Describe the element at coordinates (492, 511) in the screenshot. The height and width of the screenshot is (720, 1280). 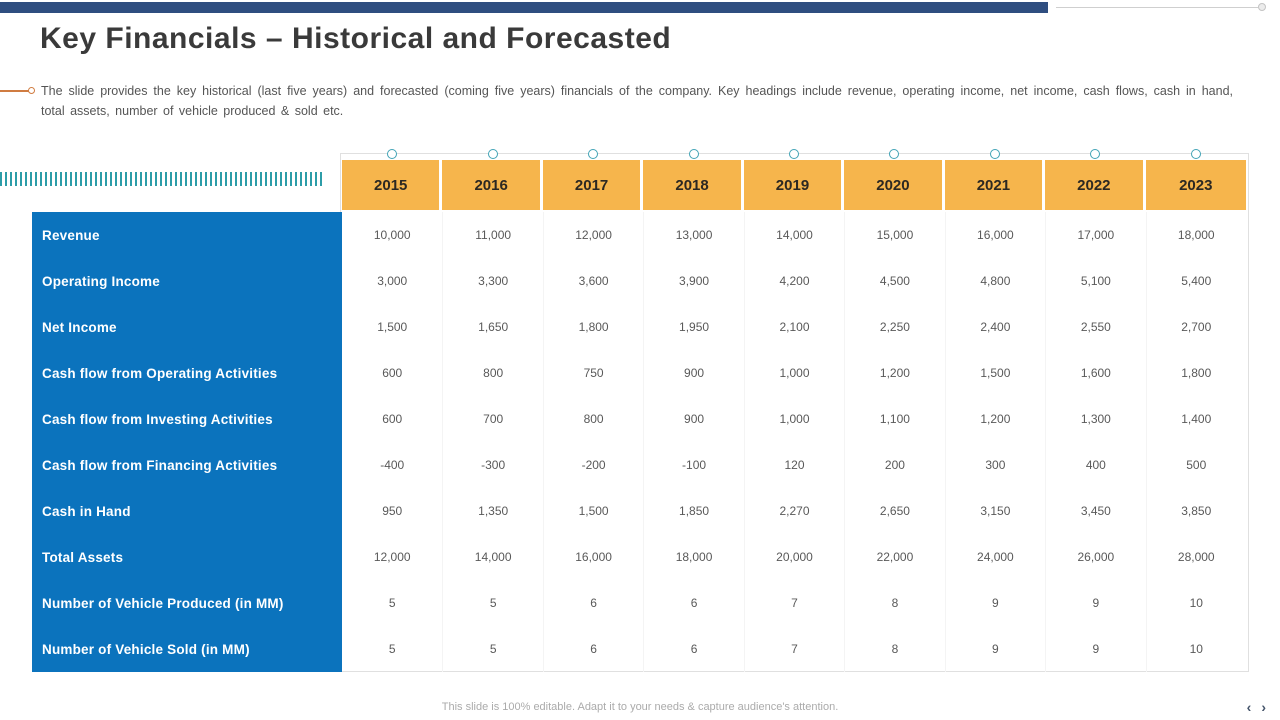
I see `table-cell: 1,350` at that location.